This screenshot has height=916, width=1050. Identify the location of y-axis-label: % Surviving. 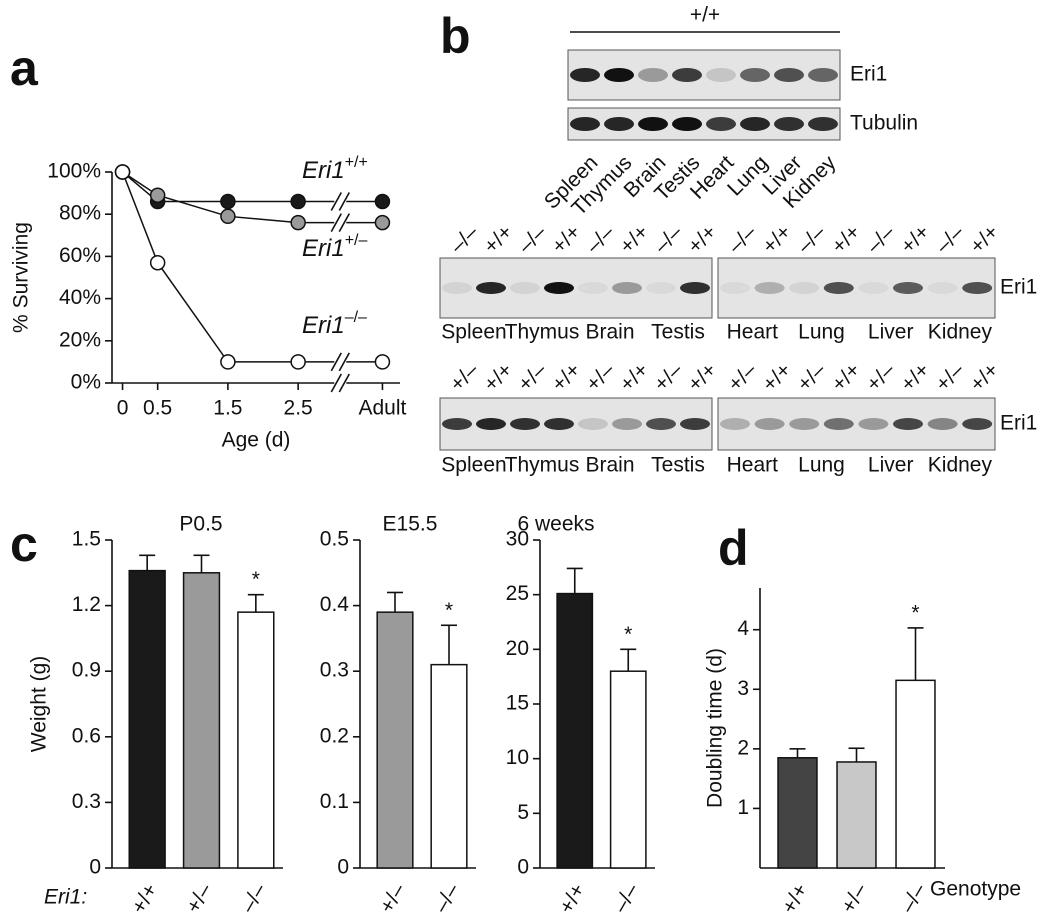
(21, 277).